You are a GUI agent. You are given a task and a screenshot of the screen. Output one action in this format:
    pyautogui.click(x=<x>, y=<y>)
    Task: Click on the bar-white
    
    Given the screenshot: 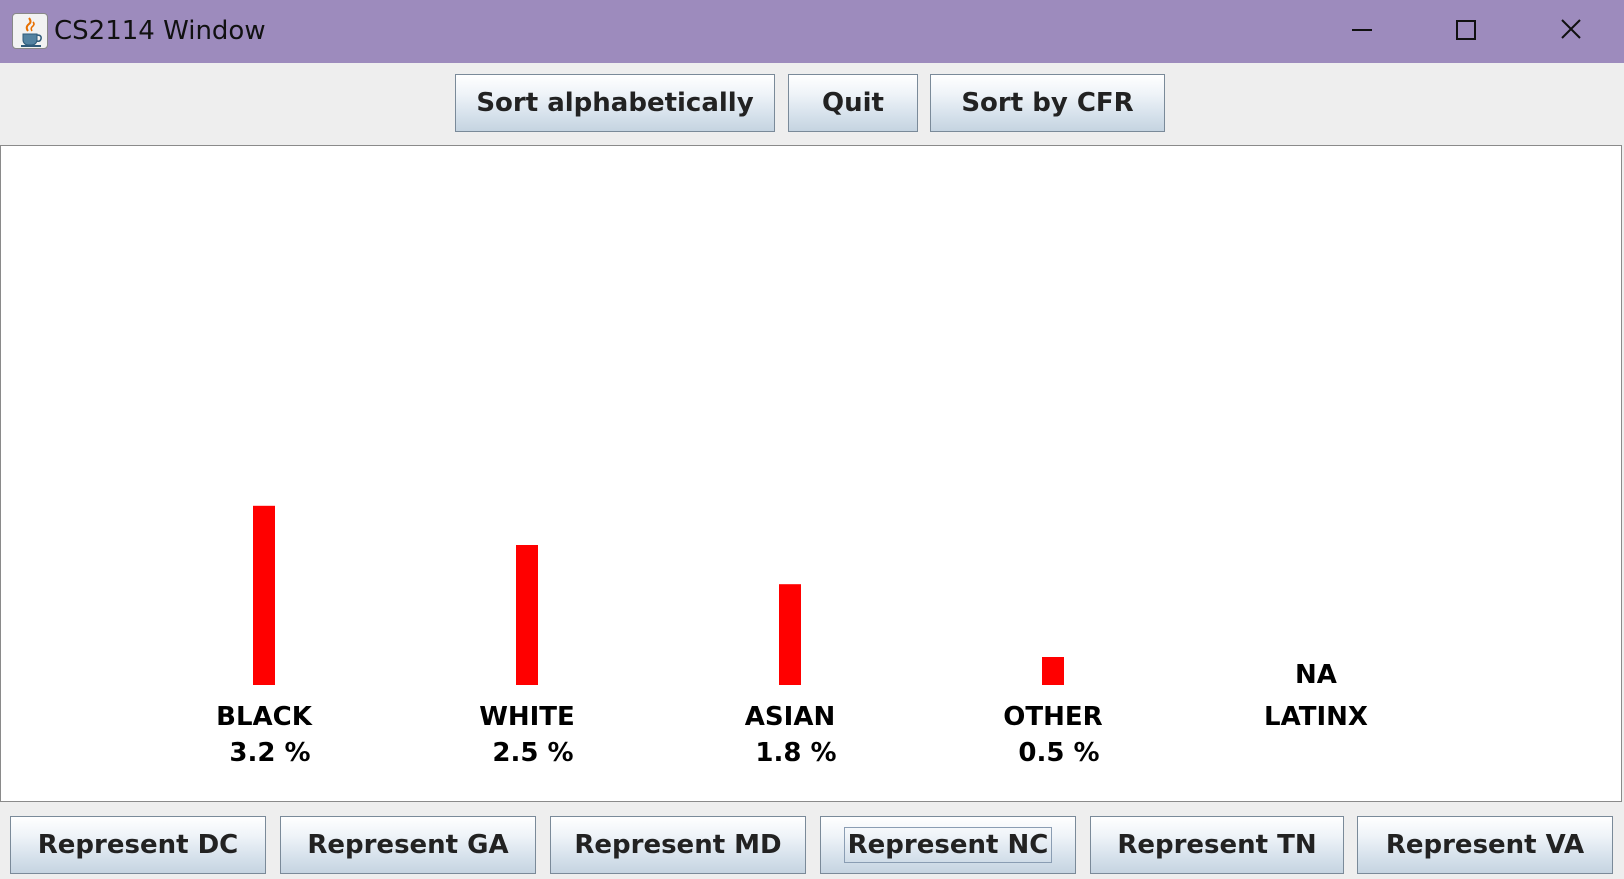 What is the action you would take?
    pyautogui.click(x=527, y=615)
    